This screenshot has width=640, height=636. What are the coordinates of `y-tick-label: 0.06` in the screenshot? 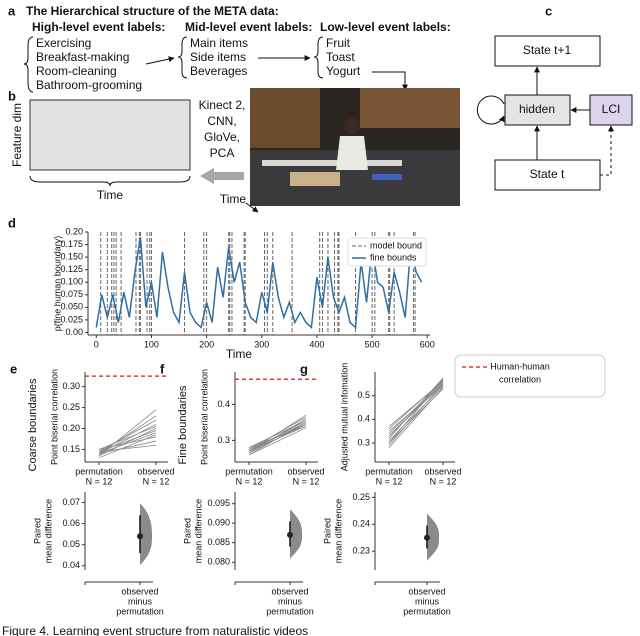 It's located at (71, 523).